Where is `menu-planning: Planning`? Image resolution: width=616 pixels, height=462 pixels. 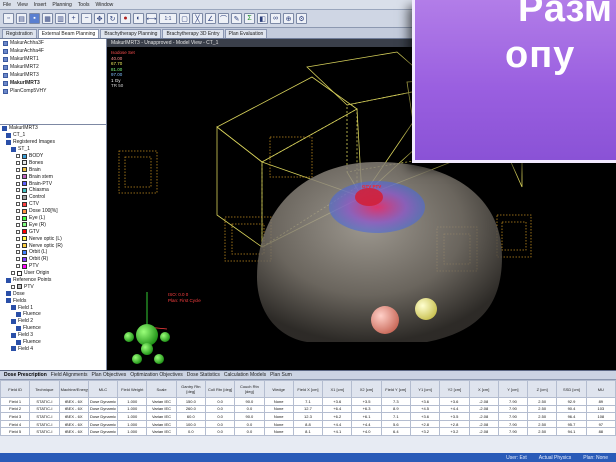
menu-planning: Planning is located at coordinates (62, 4).